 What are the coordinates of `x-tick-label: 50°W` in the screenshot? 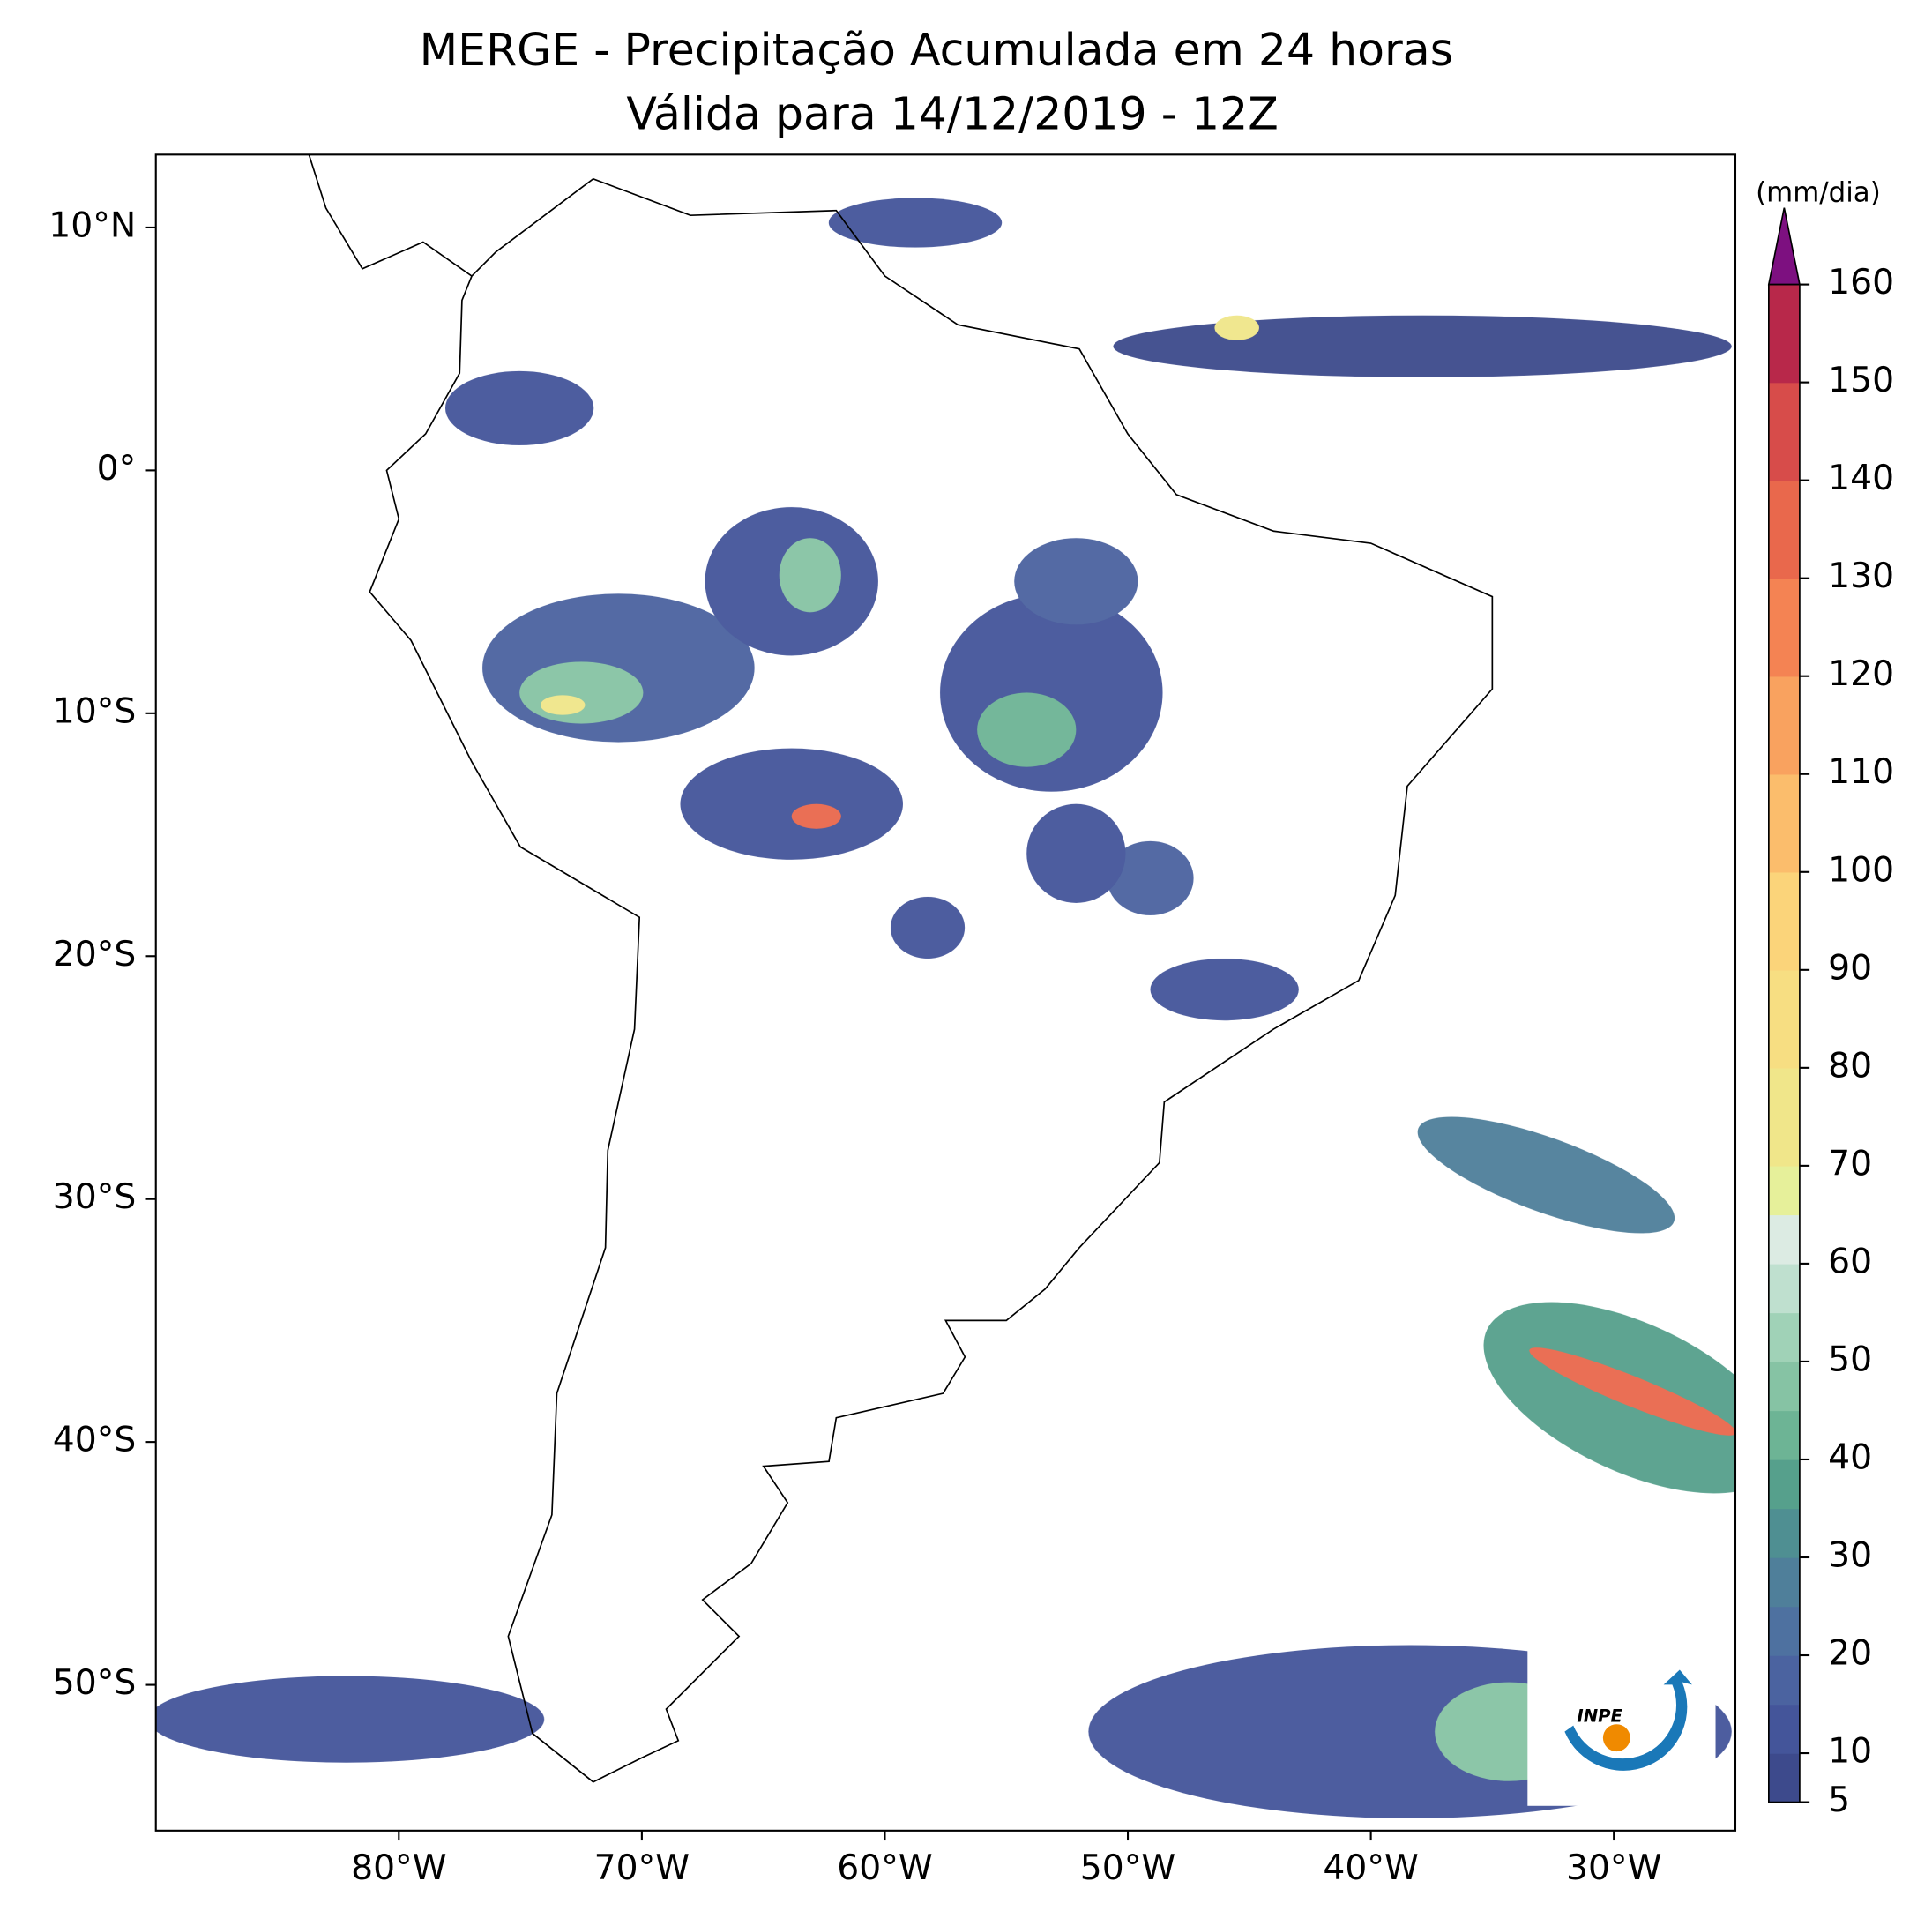 It's located at (1127, 1868).